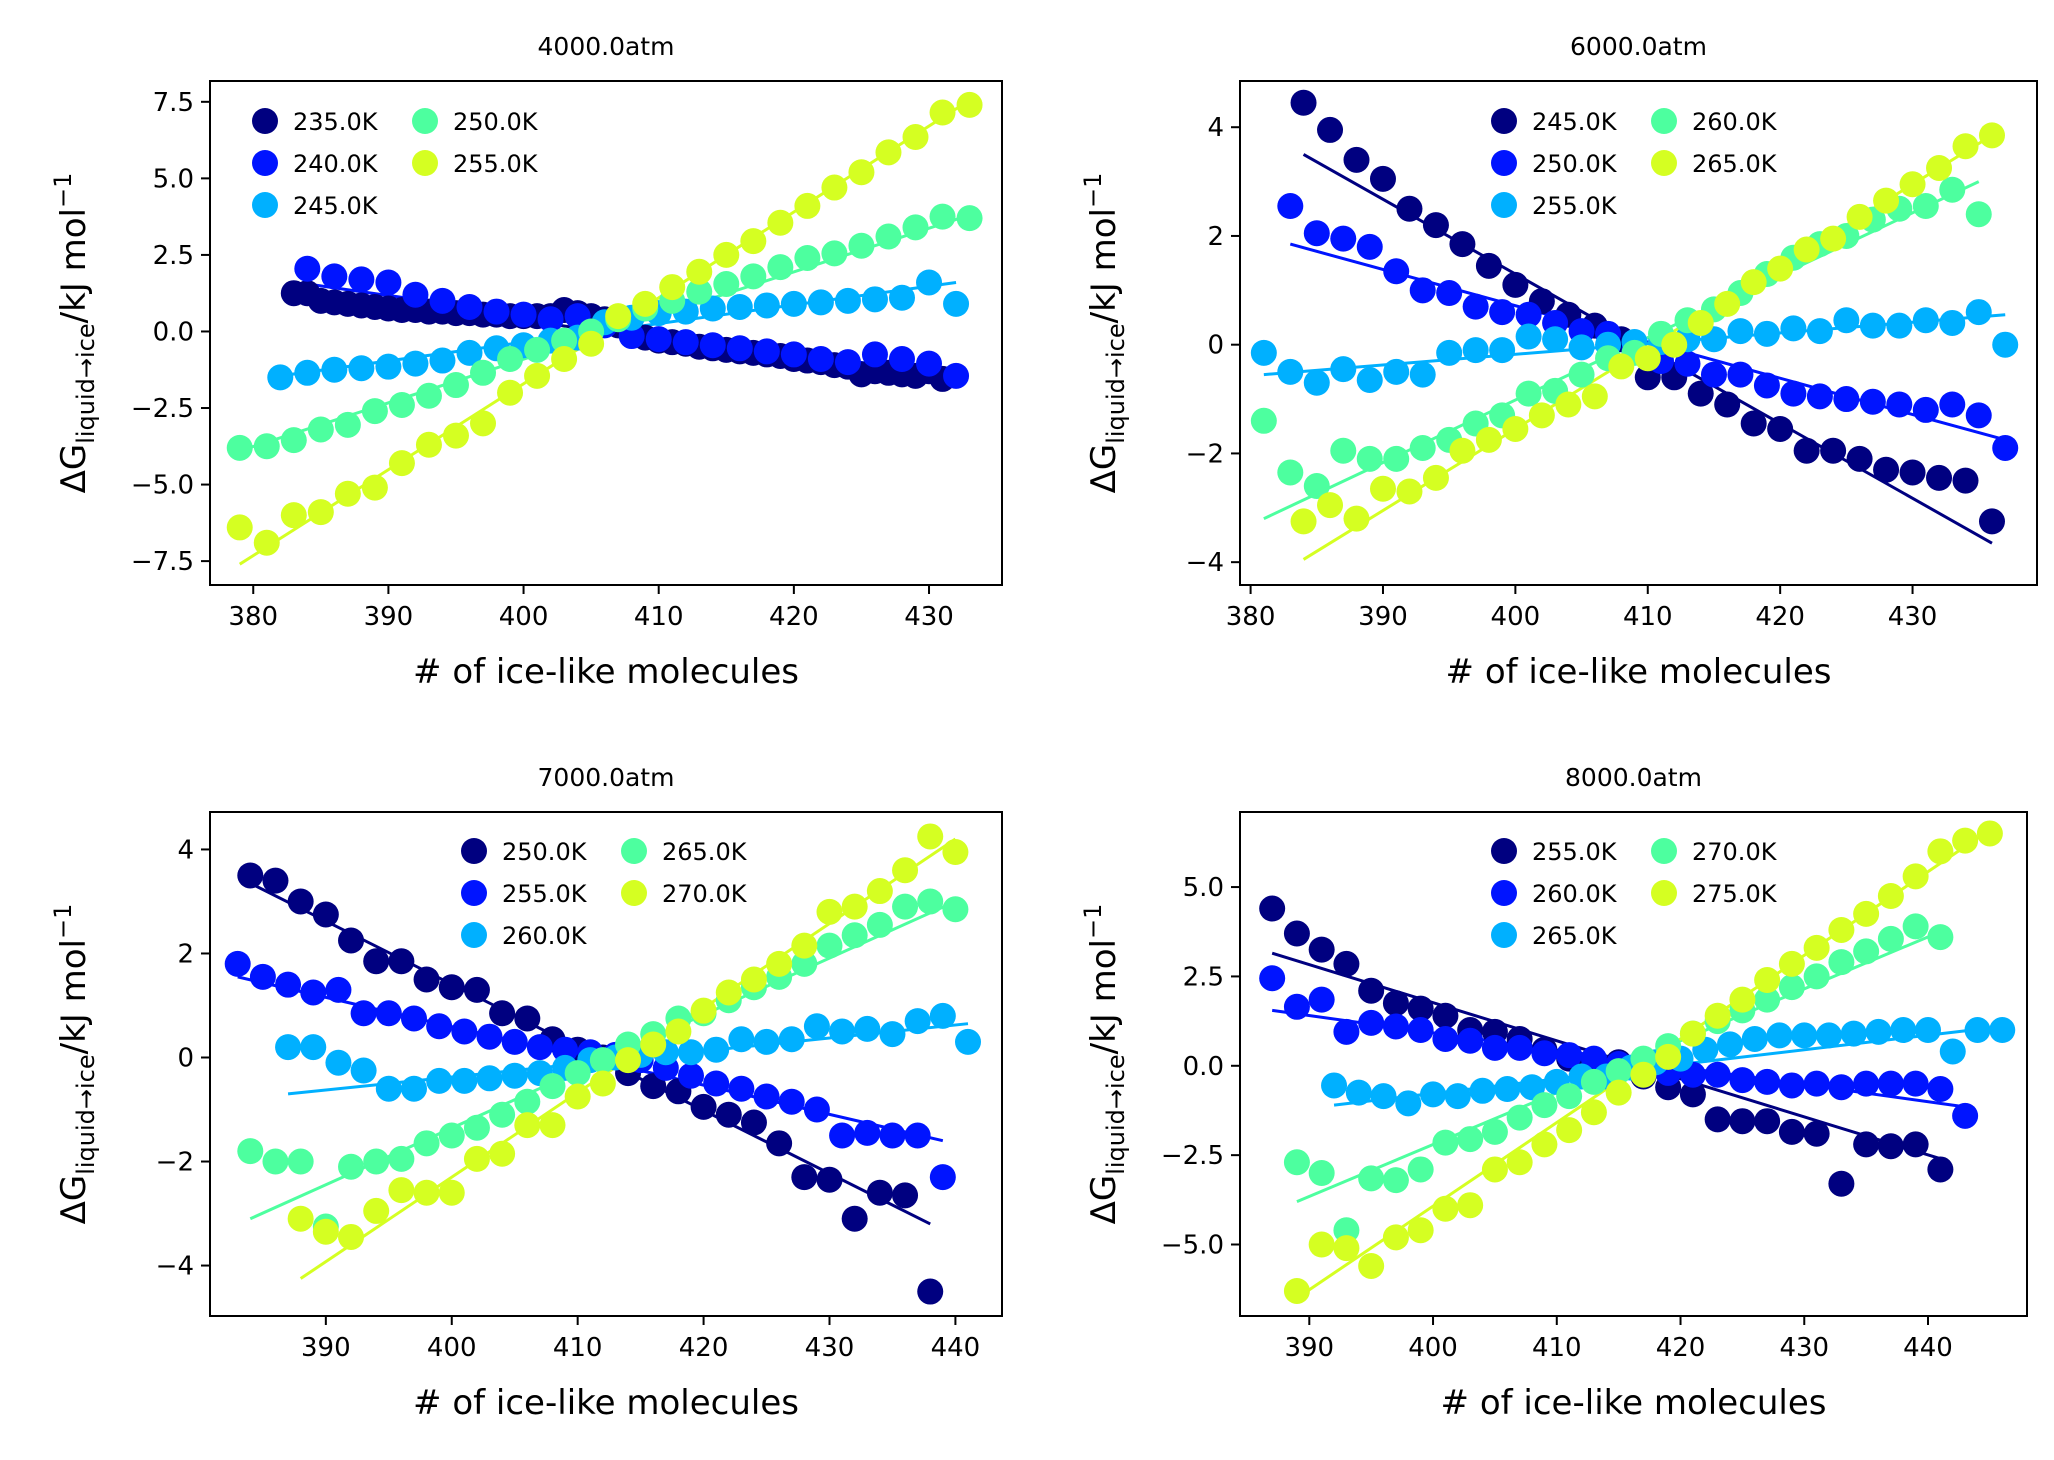 Image resolution: width=2054 pixels, height=1460 pixels. Describe the element at coordinates (265, 163) in the screenshot. I see `legend-marker-240.0K` at that location.